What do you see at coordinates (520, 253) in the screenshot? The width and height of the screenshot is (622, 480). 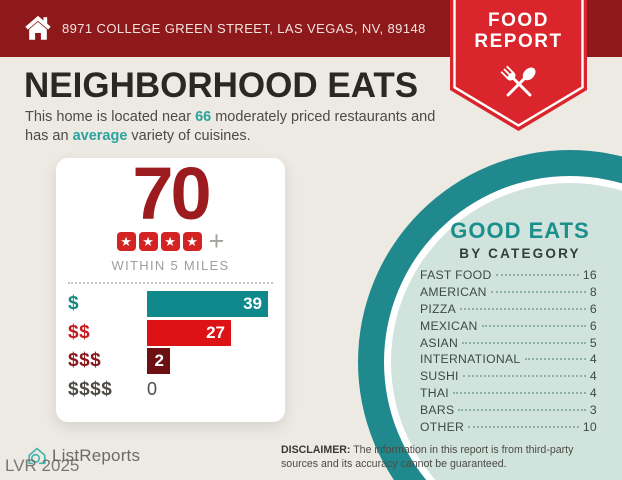 I see `good-eats-subtitle: BY CATEGORY` at bounding box center [520, 253].